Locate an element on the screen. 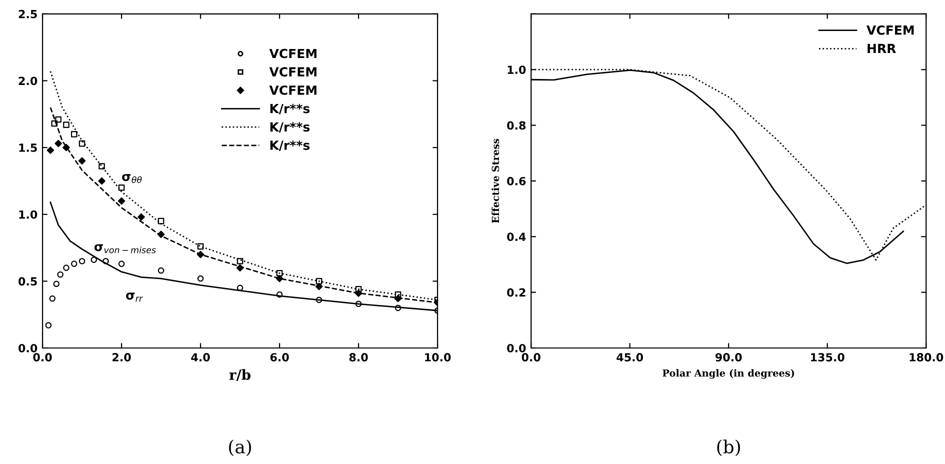  legend-label: HRR is located at coordinates (882, 49).